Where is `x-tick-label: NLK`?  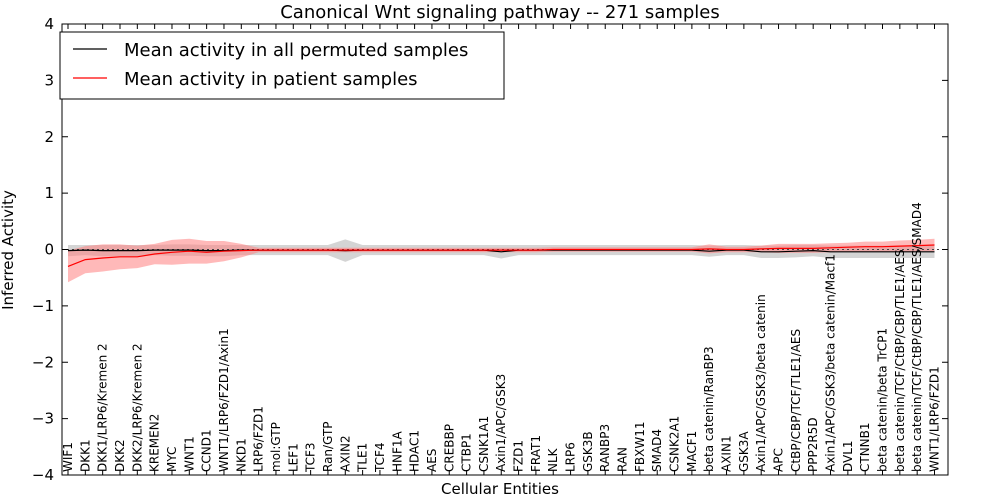
x-tick-label: NLK is located at coordinates (553, 459).